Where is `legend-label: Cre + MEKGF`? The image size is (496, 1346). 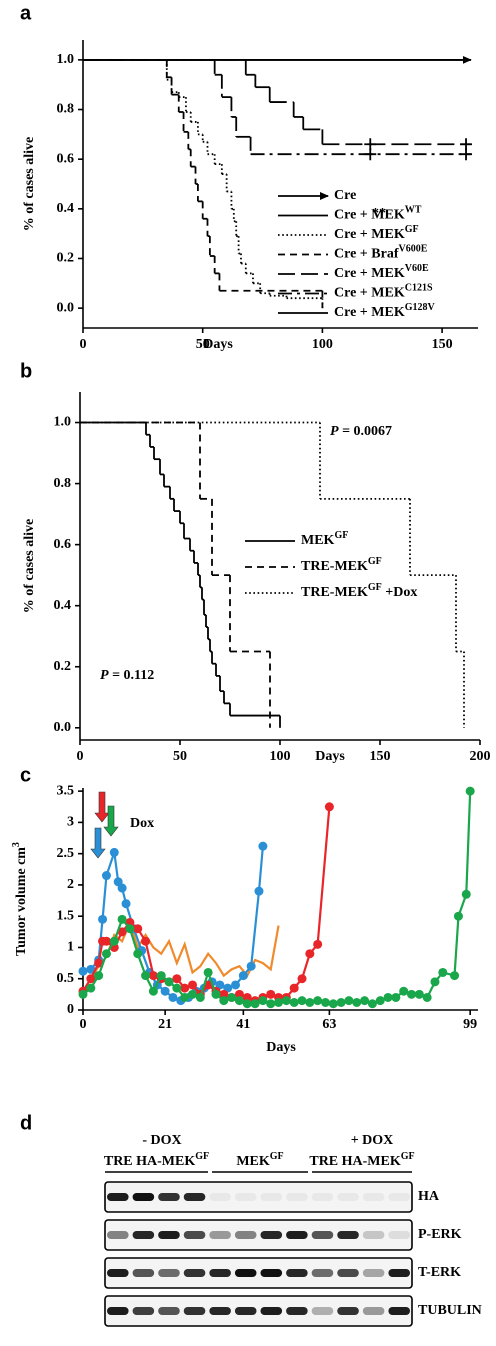
legend-label: Cre + MEKGF is located at coordinates (376, 233).